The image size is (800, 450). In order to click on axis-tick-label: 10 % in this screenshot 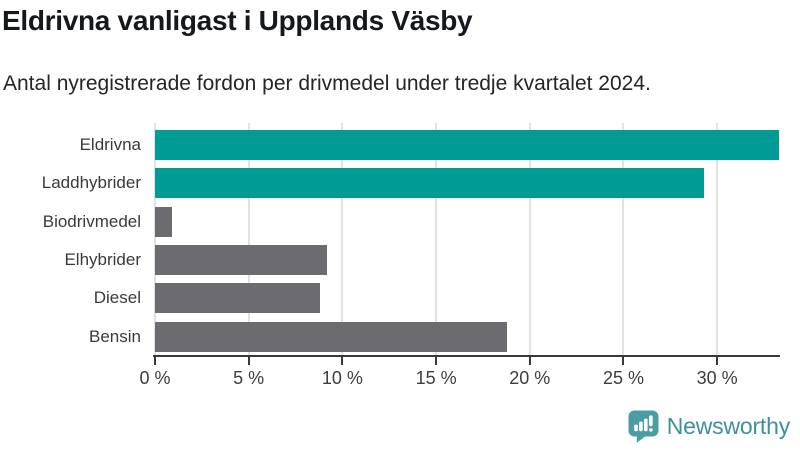, I will do `click(342, 378)`.